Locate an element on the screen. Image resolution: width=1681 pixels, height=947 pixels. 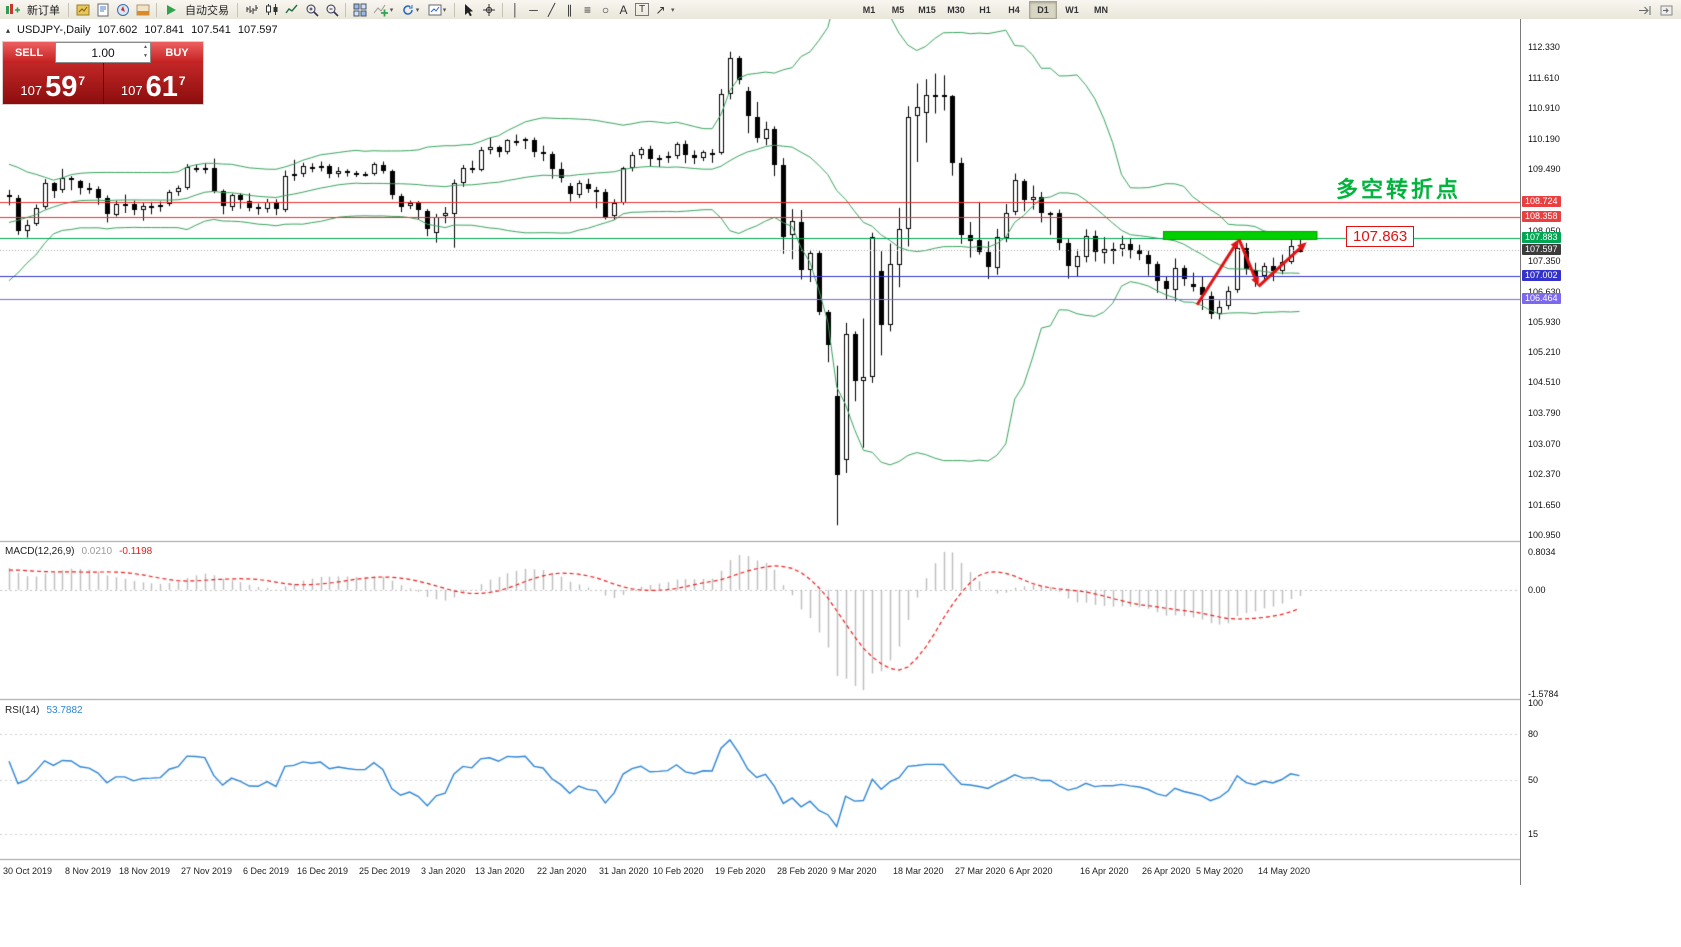
price-callout-label: 107.863 is located at coordinates (1380, 236).